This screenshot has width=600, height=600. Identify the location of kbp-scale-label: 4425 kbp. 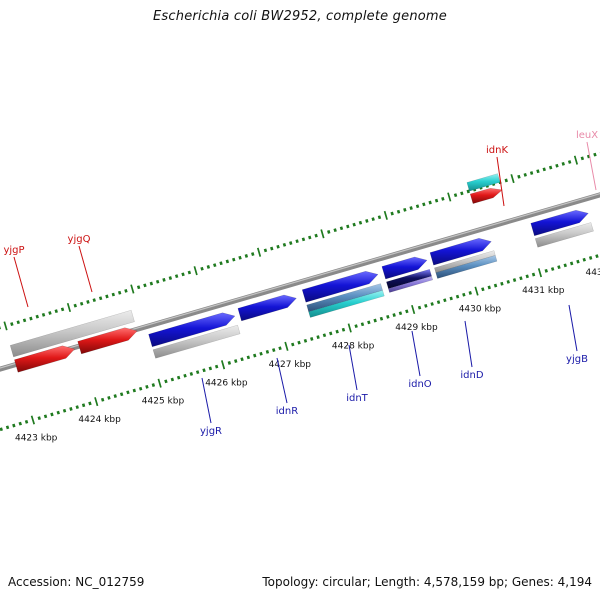
(163, 402).